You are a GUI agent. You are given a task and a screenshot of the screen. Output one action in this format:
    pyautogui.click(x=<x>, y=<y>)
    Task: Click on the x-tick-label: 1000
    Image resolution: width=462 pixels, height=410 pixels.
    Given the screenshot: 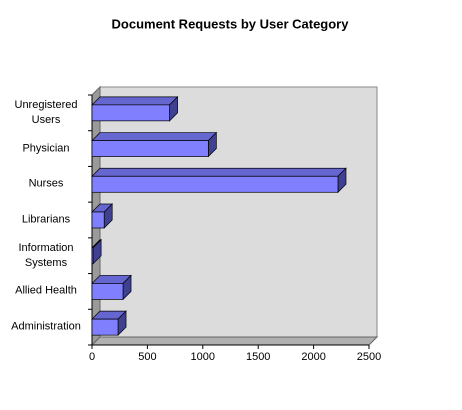 What is the action you would take?
    pyautogui.click(x=203, y=357)
    